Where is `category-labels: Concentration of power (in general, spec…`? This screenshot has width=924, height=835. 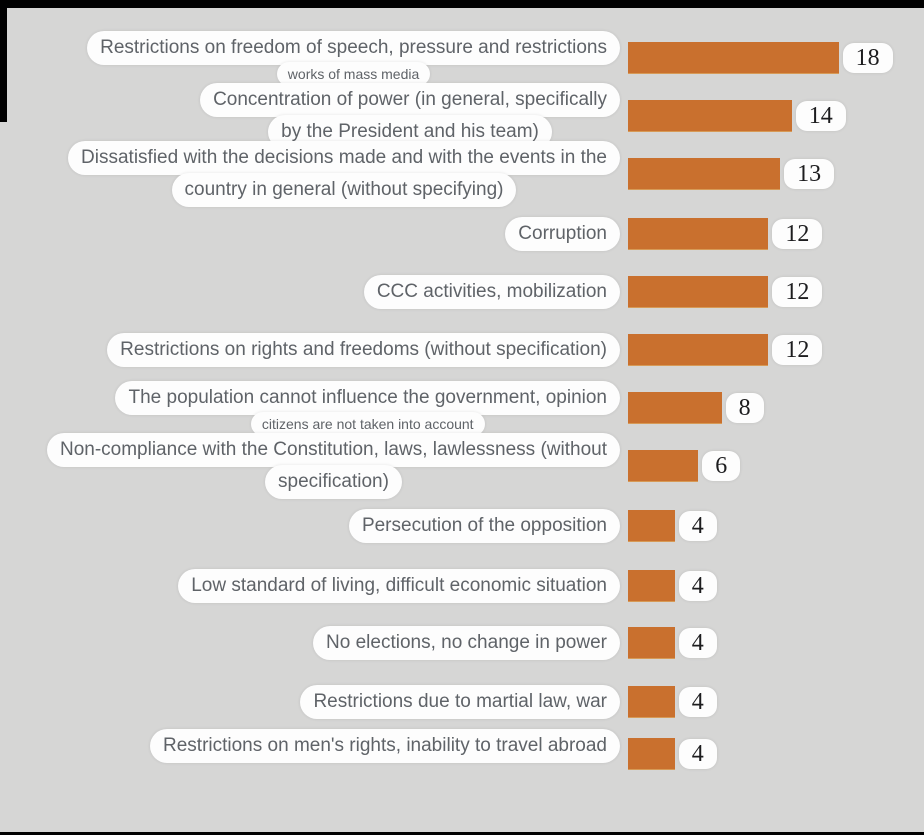 category-labels: Concentration of power (in general, spec… is located at coordinates (310, 116).